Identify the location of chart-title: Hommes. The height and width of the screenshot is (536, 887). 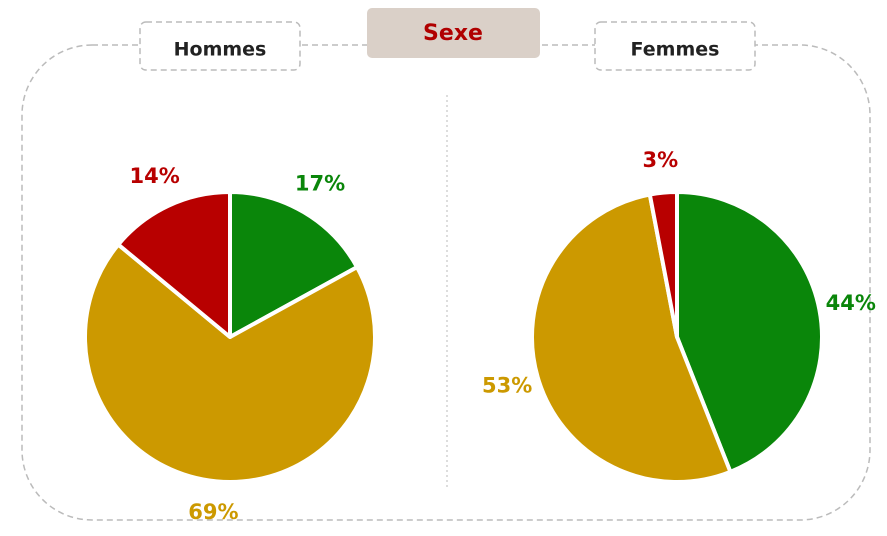
(220, 50).